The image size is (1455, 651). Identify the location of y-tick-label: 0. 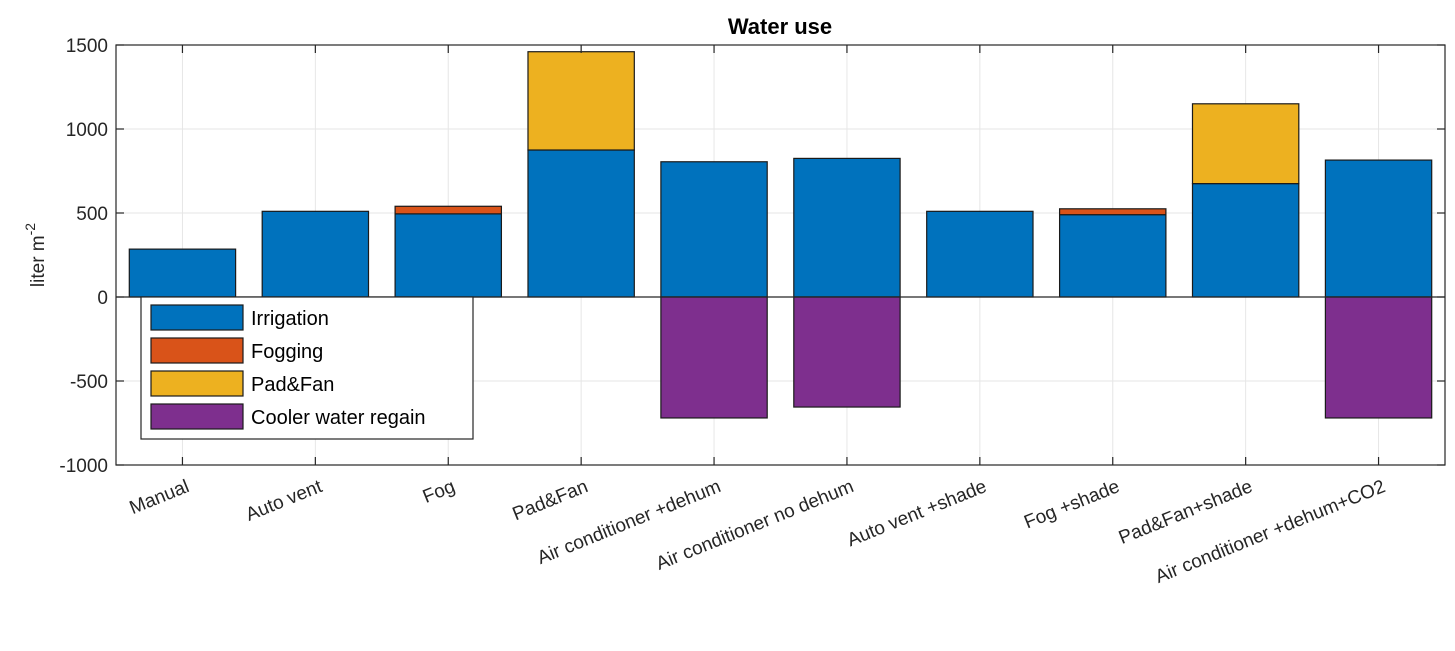
(102, 298).